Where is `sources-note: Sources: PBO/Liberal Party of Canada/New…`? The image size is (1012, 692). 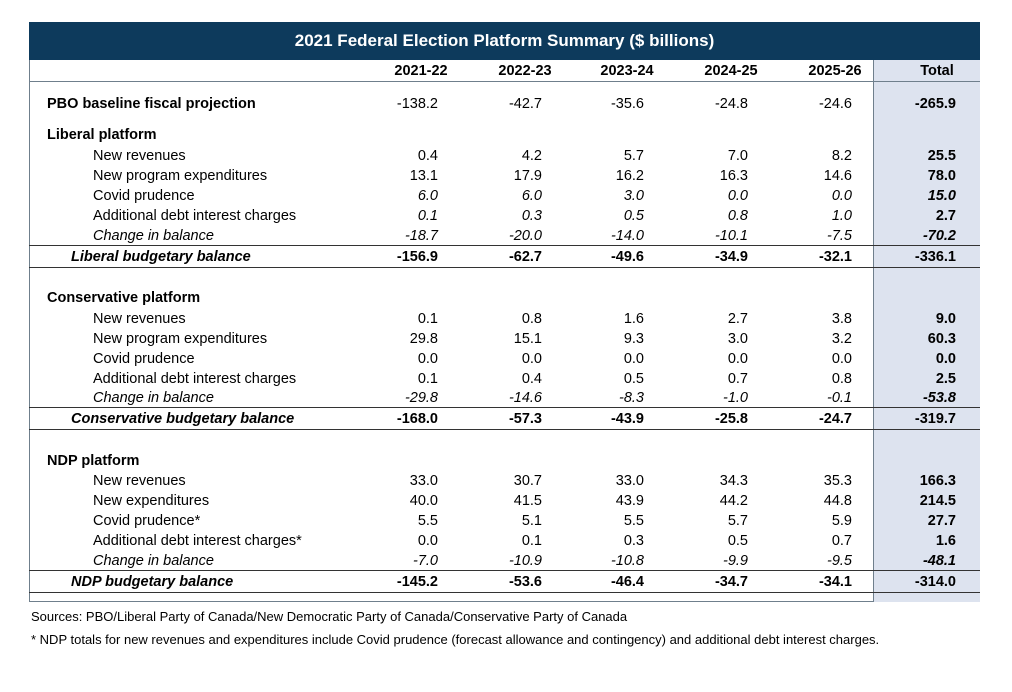 sources-note: Sources: PBO/Liberal Party of Canada/New… is located at coordinates (329, 616).